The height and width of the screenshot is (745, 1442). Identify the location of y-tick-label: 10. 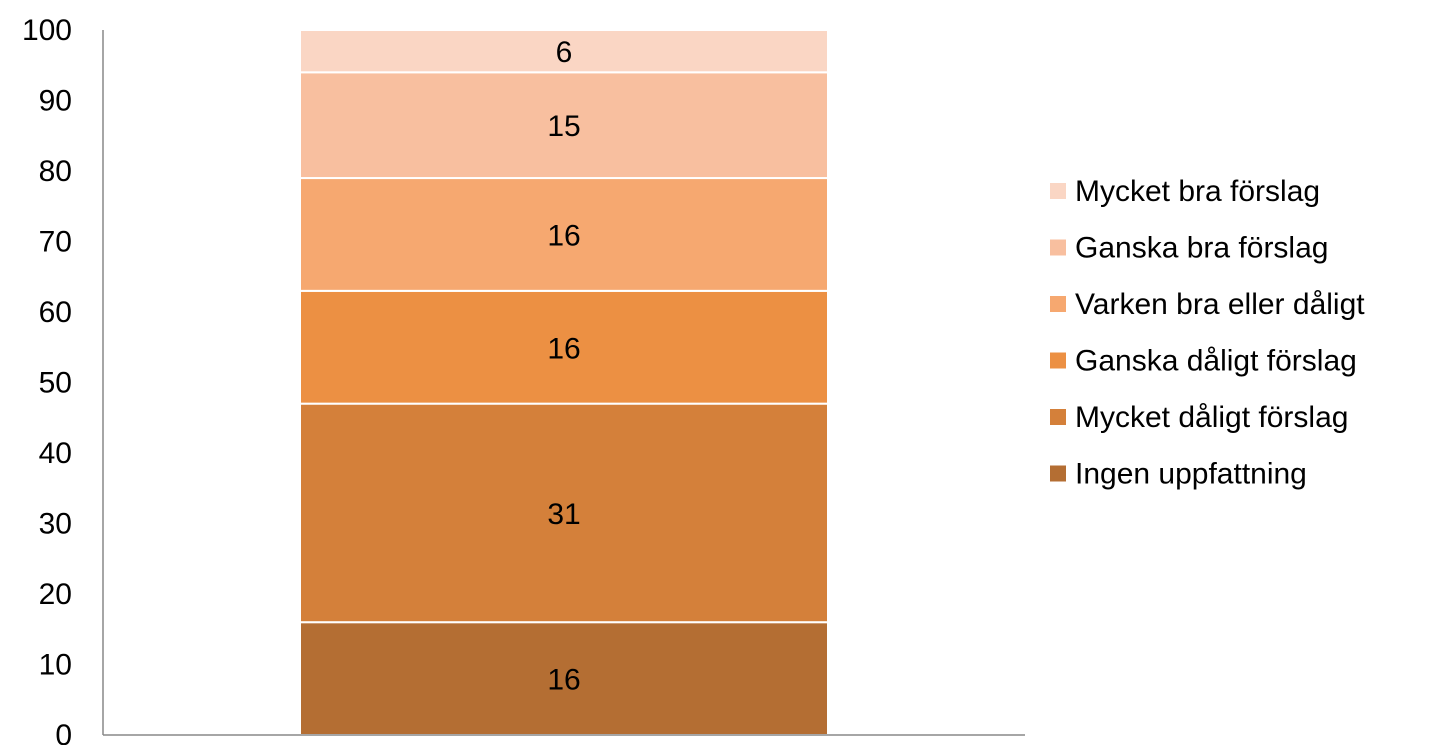
(55, 665).